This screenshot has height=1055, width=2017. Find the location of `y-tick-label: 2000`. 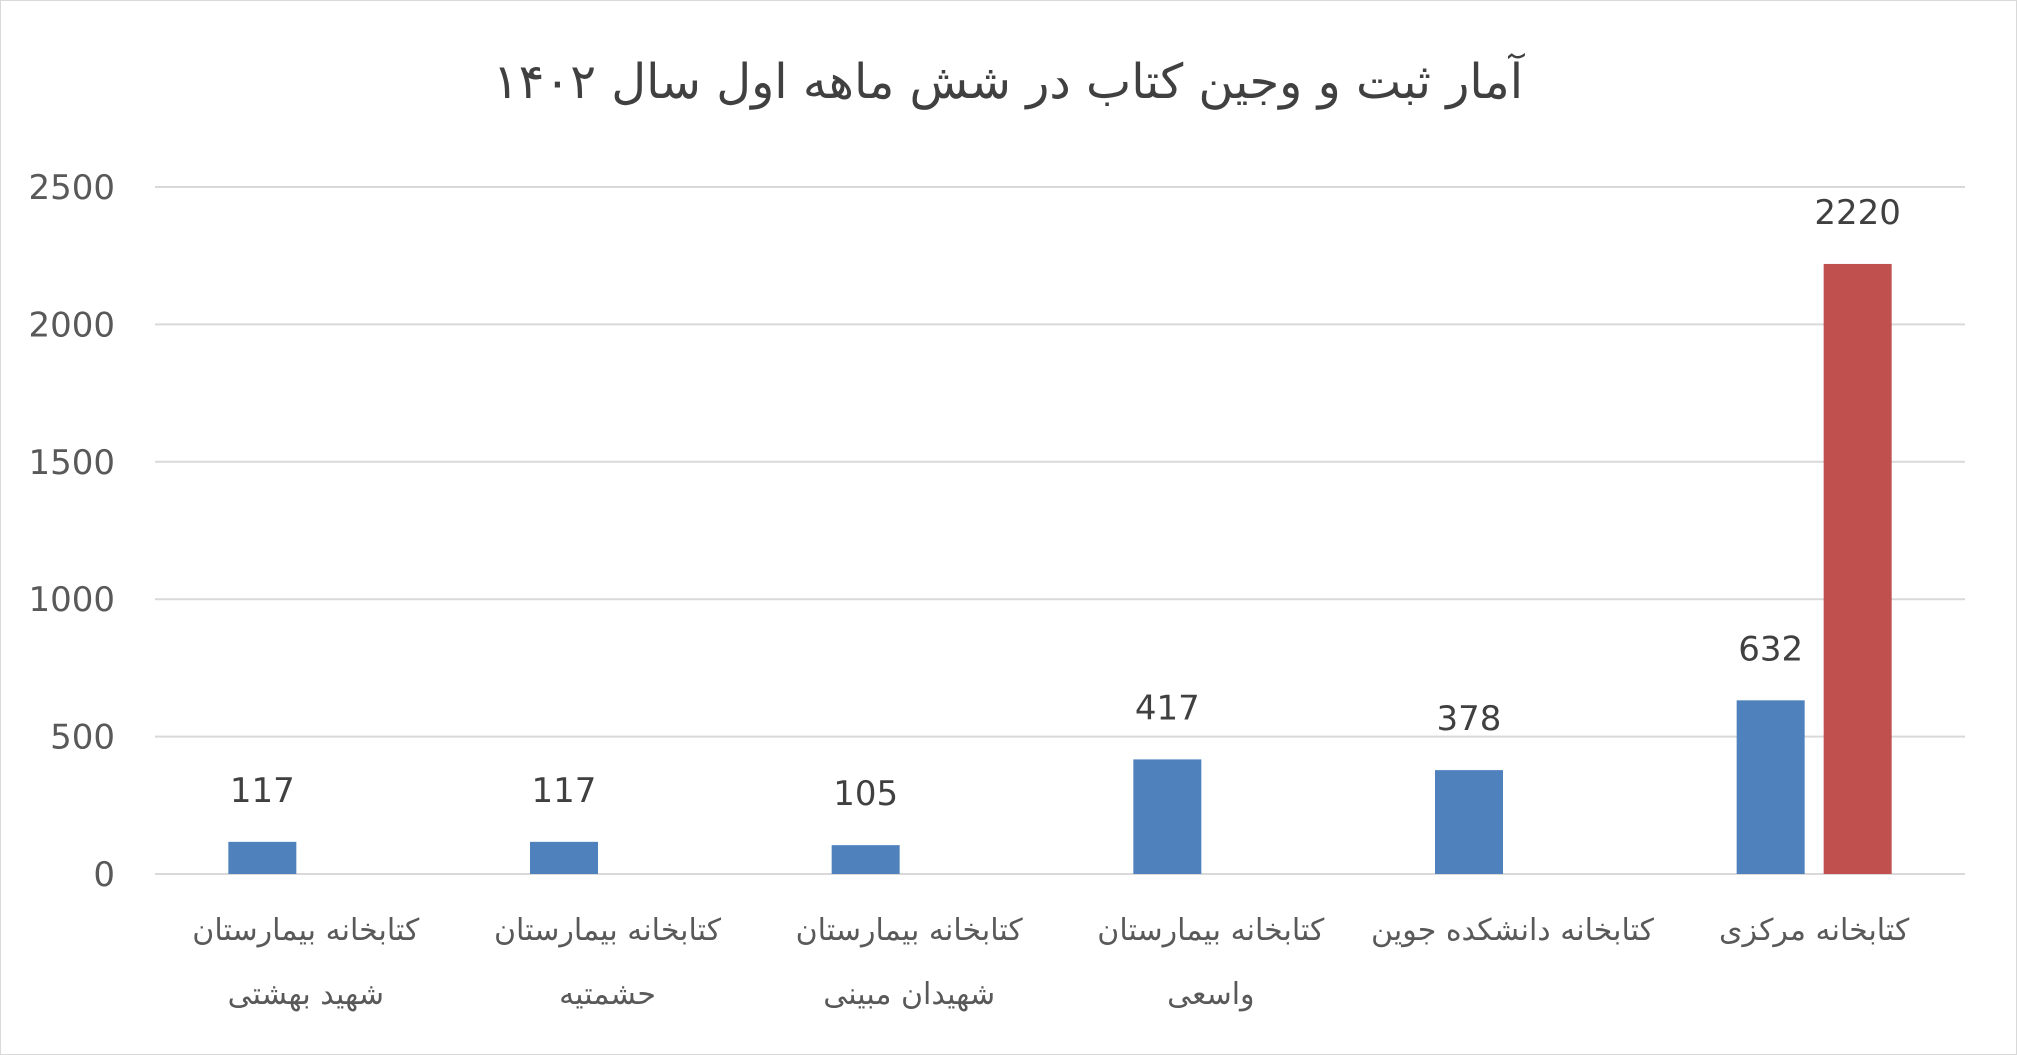

y-tick-label: 2000 is located at coordinates (71, 325).